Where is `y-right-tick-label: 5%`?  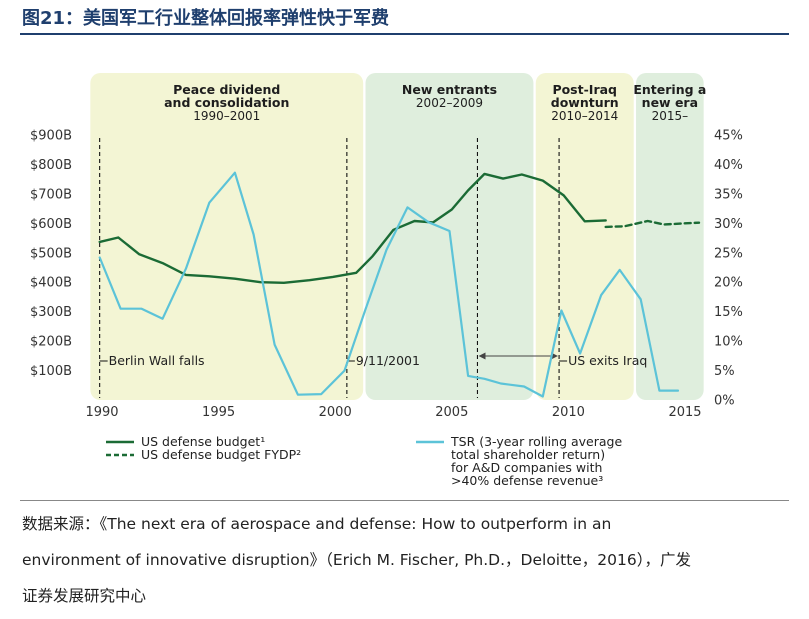 y-right-tick-label: 5% is located at coordinates (724, 371).